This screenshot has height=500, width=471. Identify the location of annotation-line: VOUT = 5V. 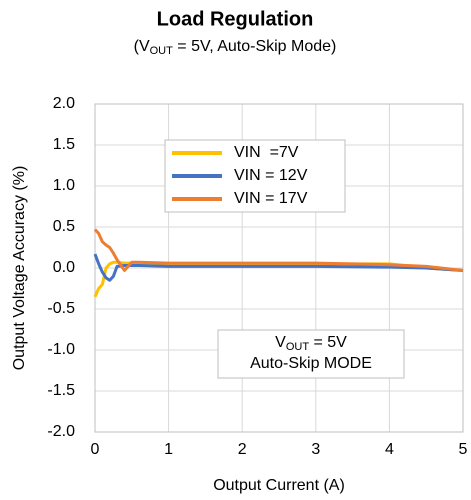
(311, 343).